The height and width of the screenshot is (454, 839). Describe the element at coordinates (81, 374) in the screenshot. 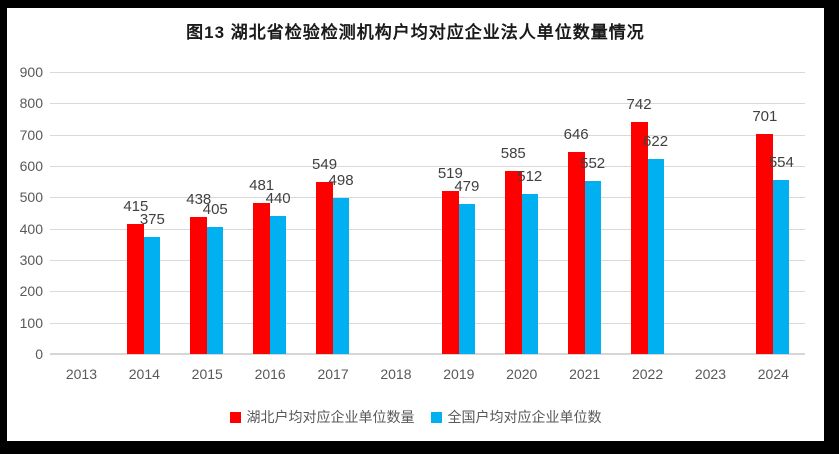

I see `x-axis-tick-label: 2013` at that location.